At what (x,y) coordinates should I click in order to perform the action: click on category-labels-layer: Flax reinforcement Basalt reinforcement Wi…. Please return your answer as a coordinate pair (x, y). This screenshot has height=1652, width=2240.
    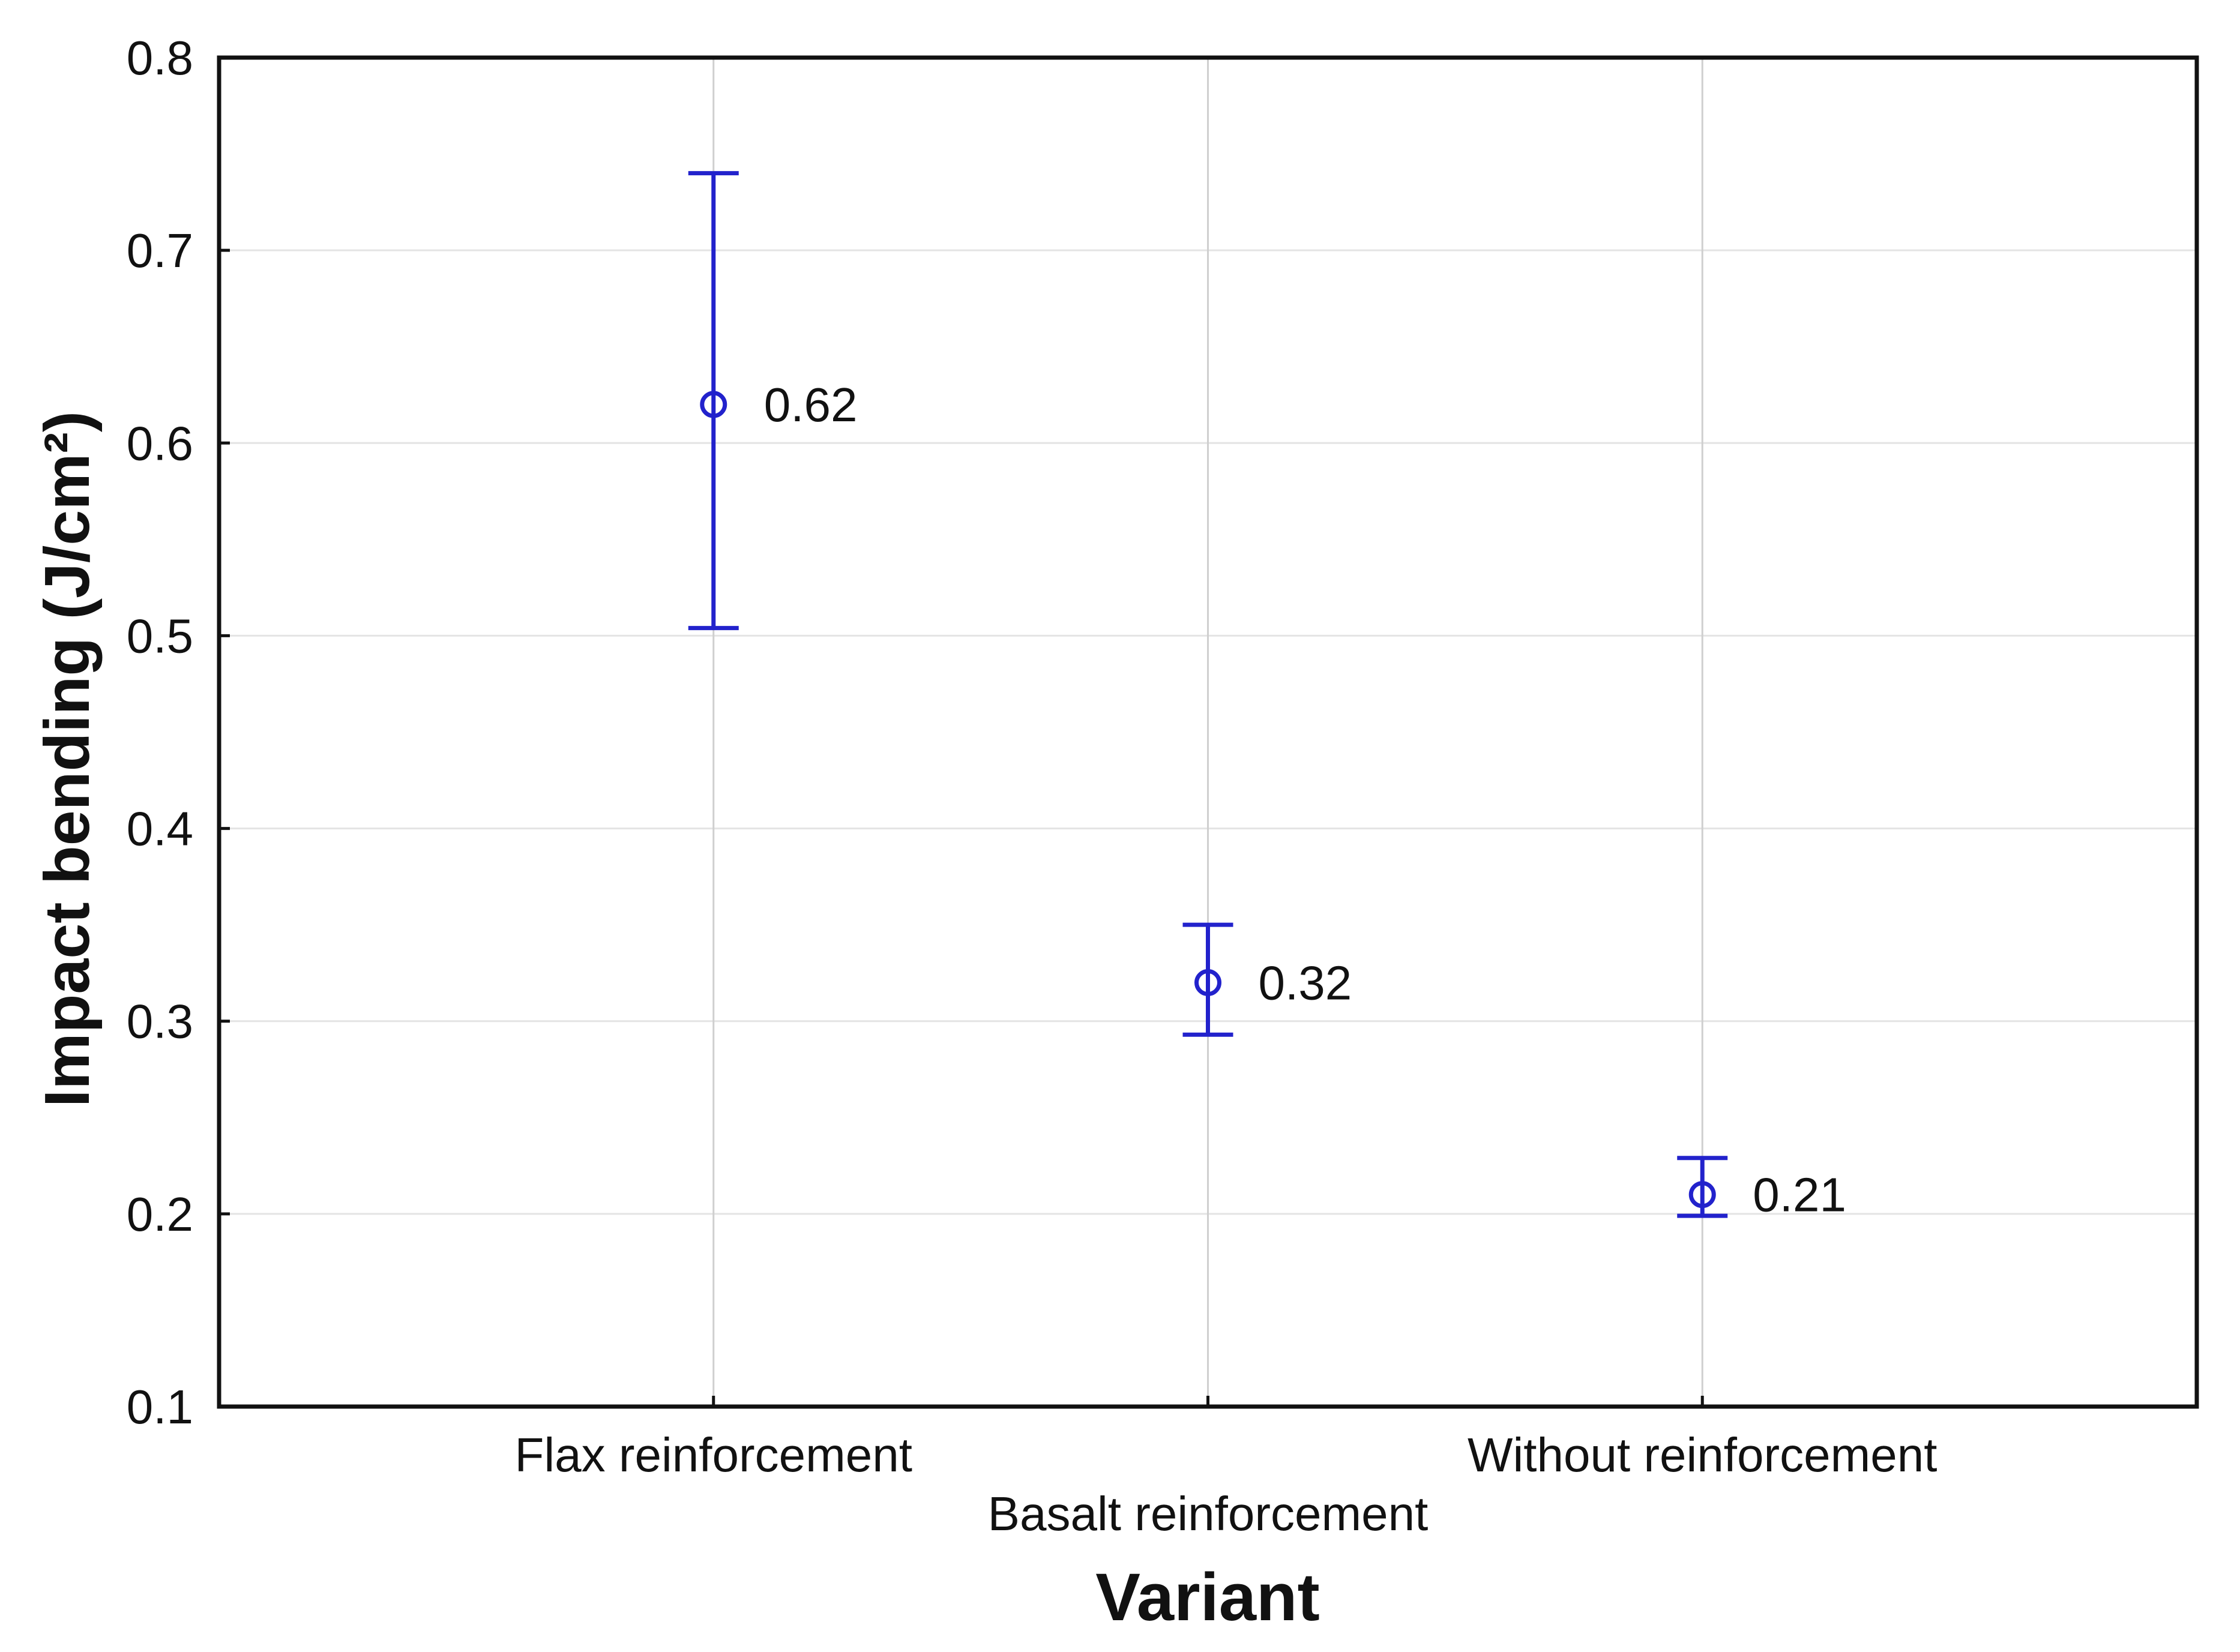
    Looking at the image, I should click on (1226, 1484).